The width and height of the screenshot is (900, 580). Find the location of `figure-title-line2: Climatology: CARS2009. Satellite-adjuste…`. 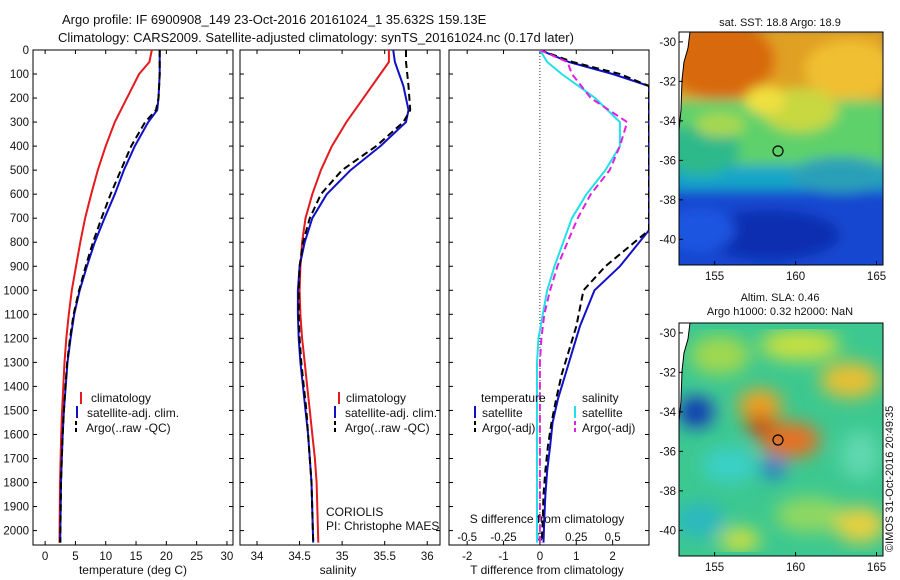

figure-title-line2: Climatology: CARS2009. Satellite-adjuste… is located at coordinates (316, 37).